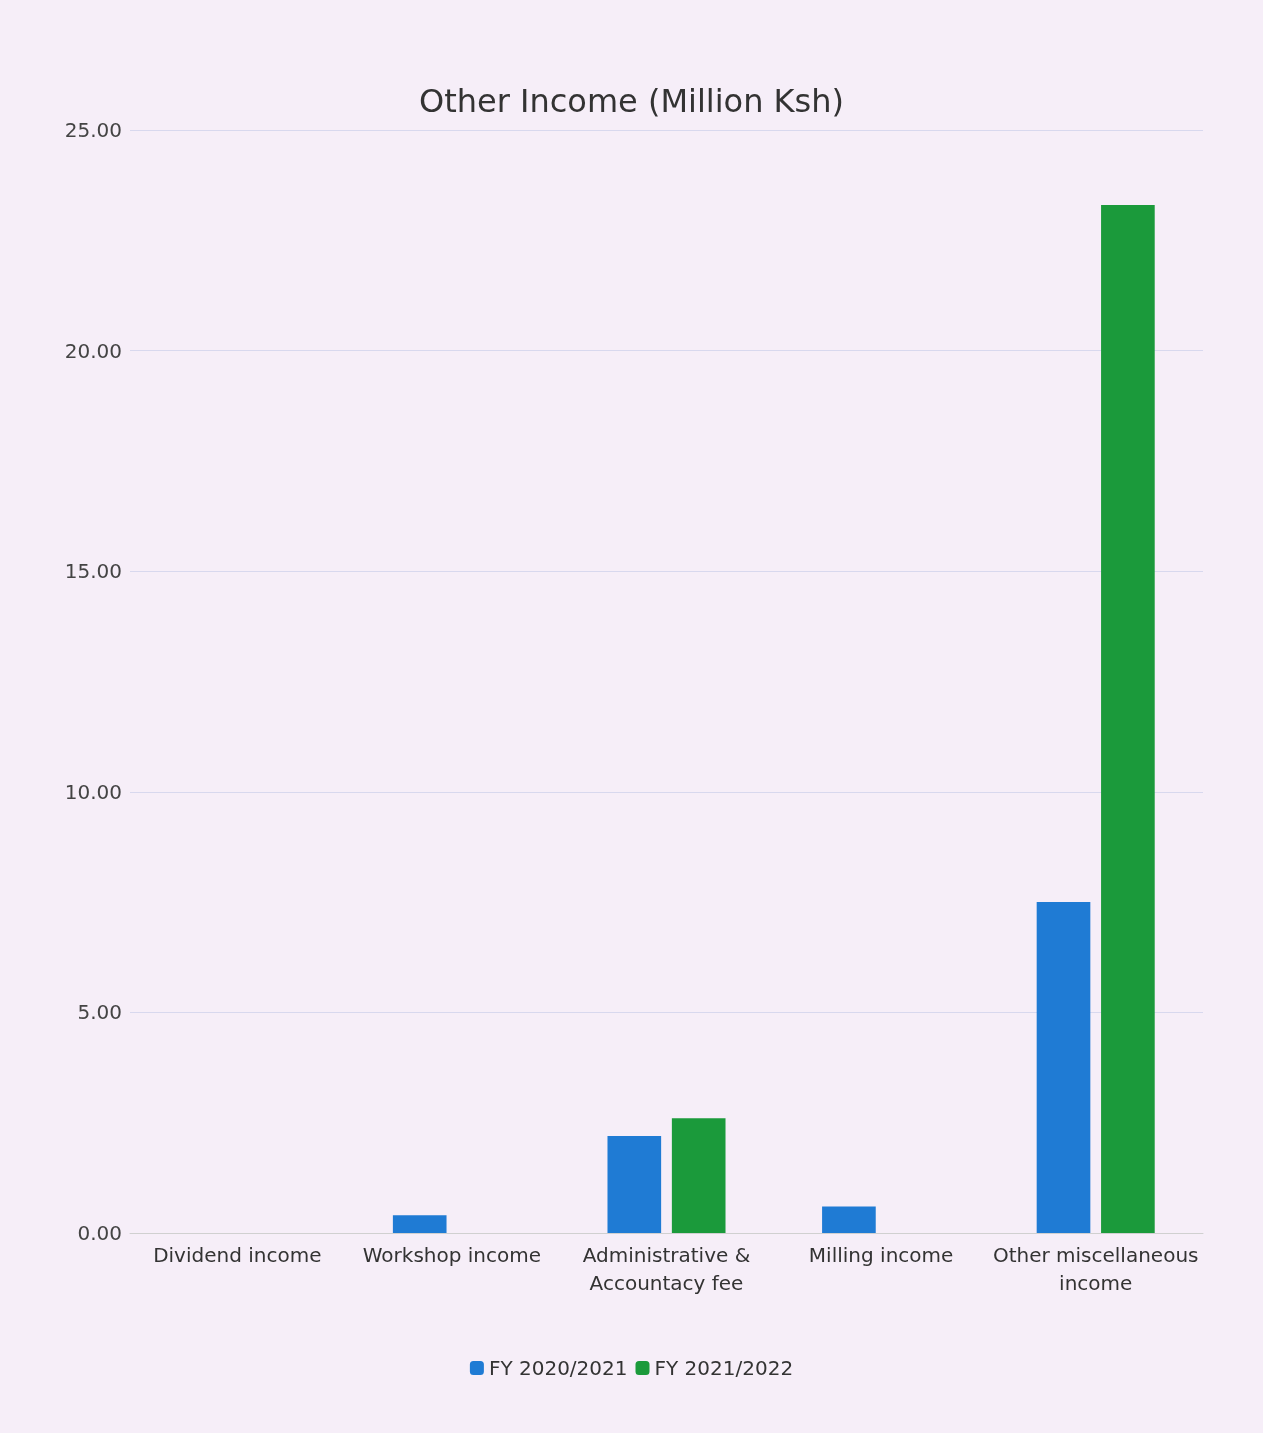  Describe the element at coordinates (1095, 1269) in the screenshot. I see `x-tick-label: Other miscellaneous income` at that location.